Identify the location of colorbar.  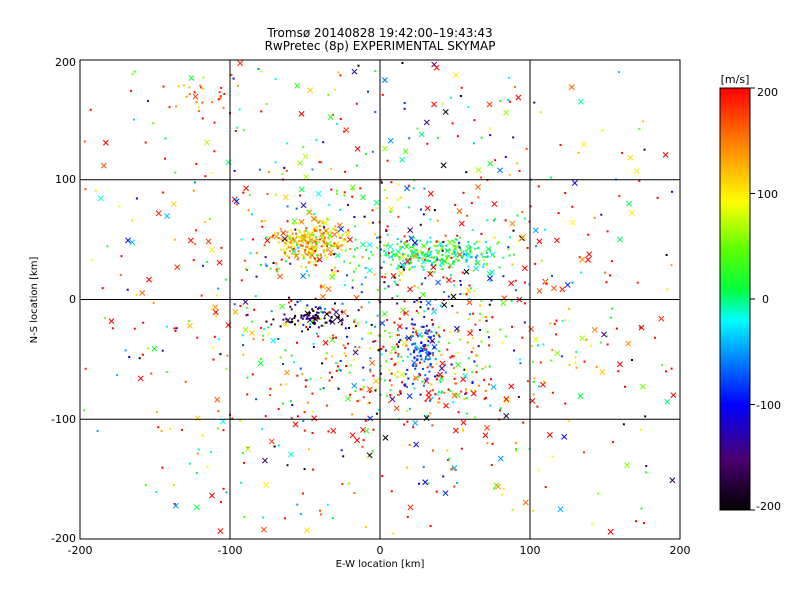
(735, 299).